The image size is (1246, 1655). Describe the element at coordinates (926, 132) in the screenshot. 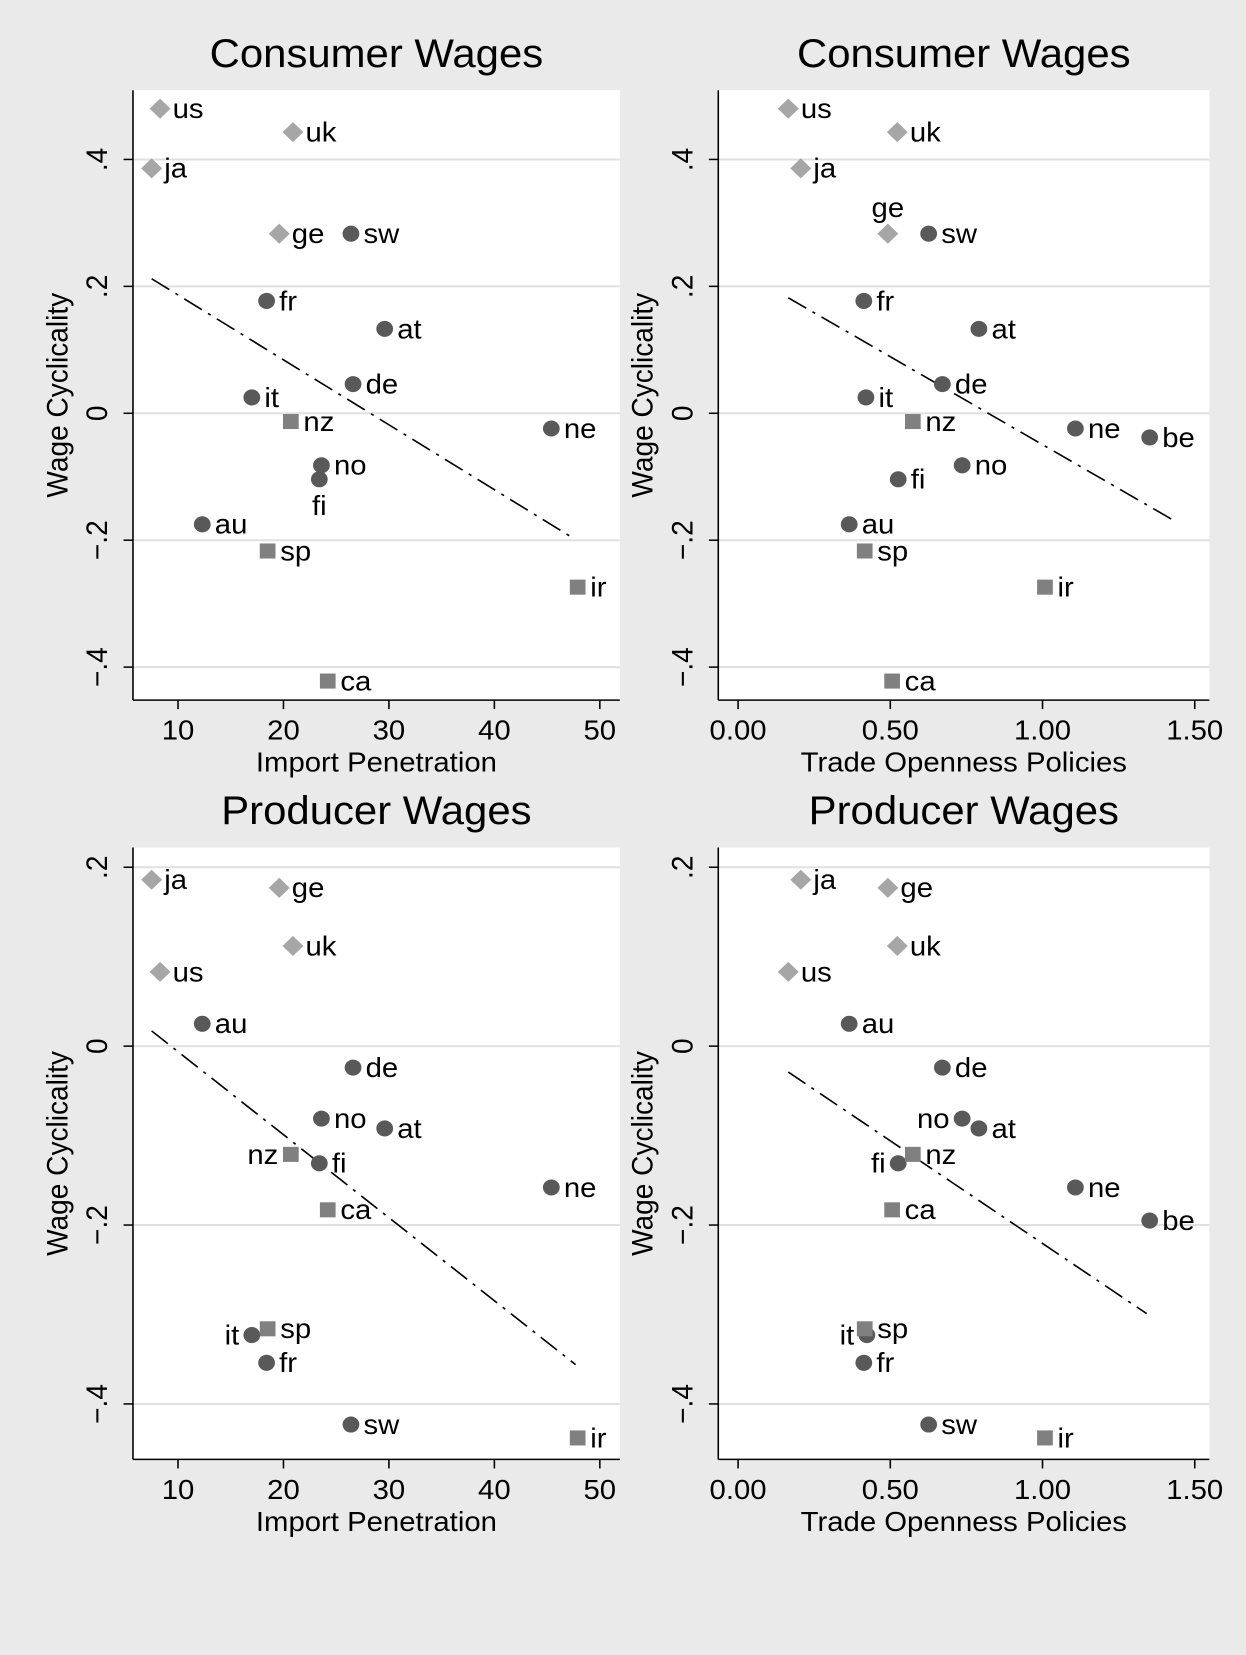

I see `point-label: uk` at that location.